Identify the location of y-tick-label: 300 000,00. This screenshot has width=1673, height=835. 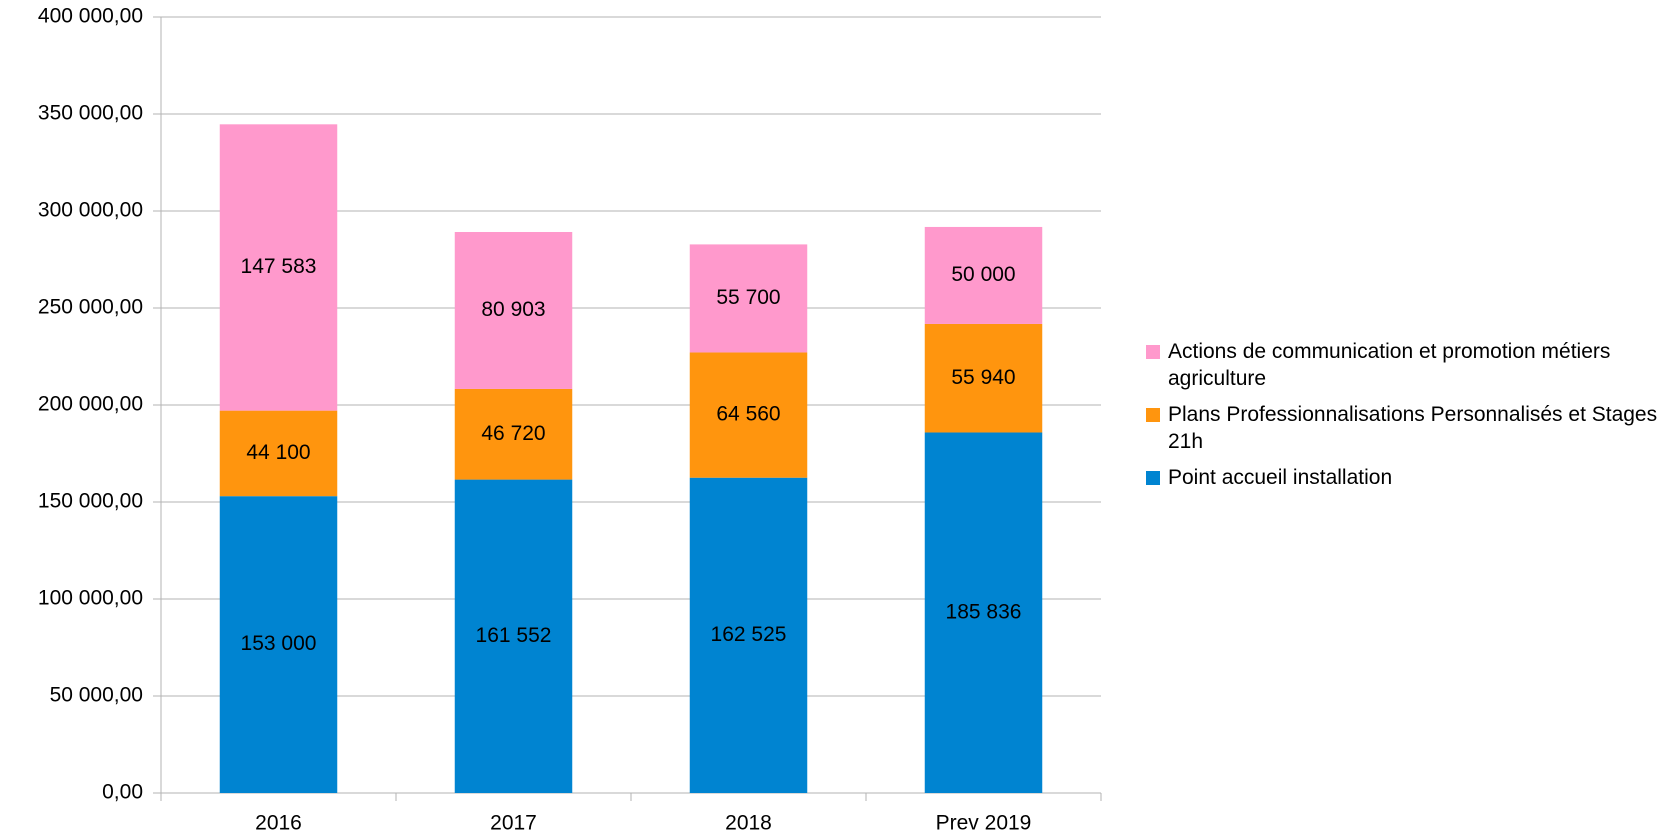
(90, 210).